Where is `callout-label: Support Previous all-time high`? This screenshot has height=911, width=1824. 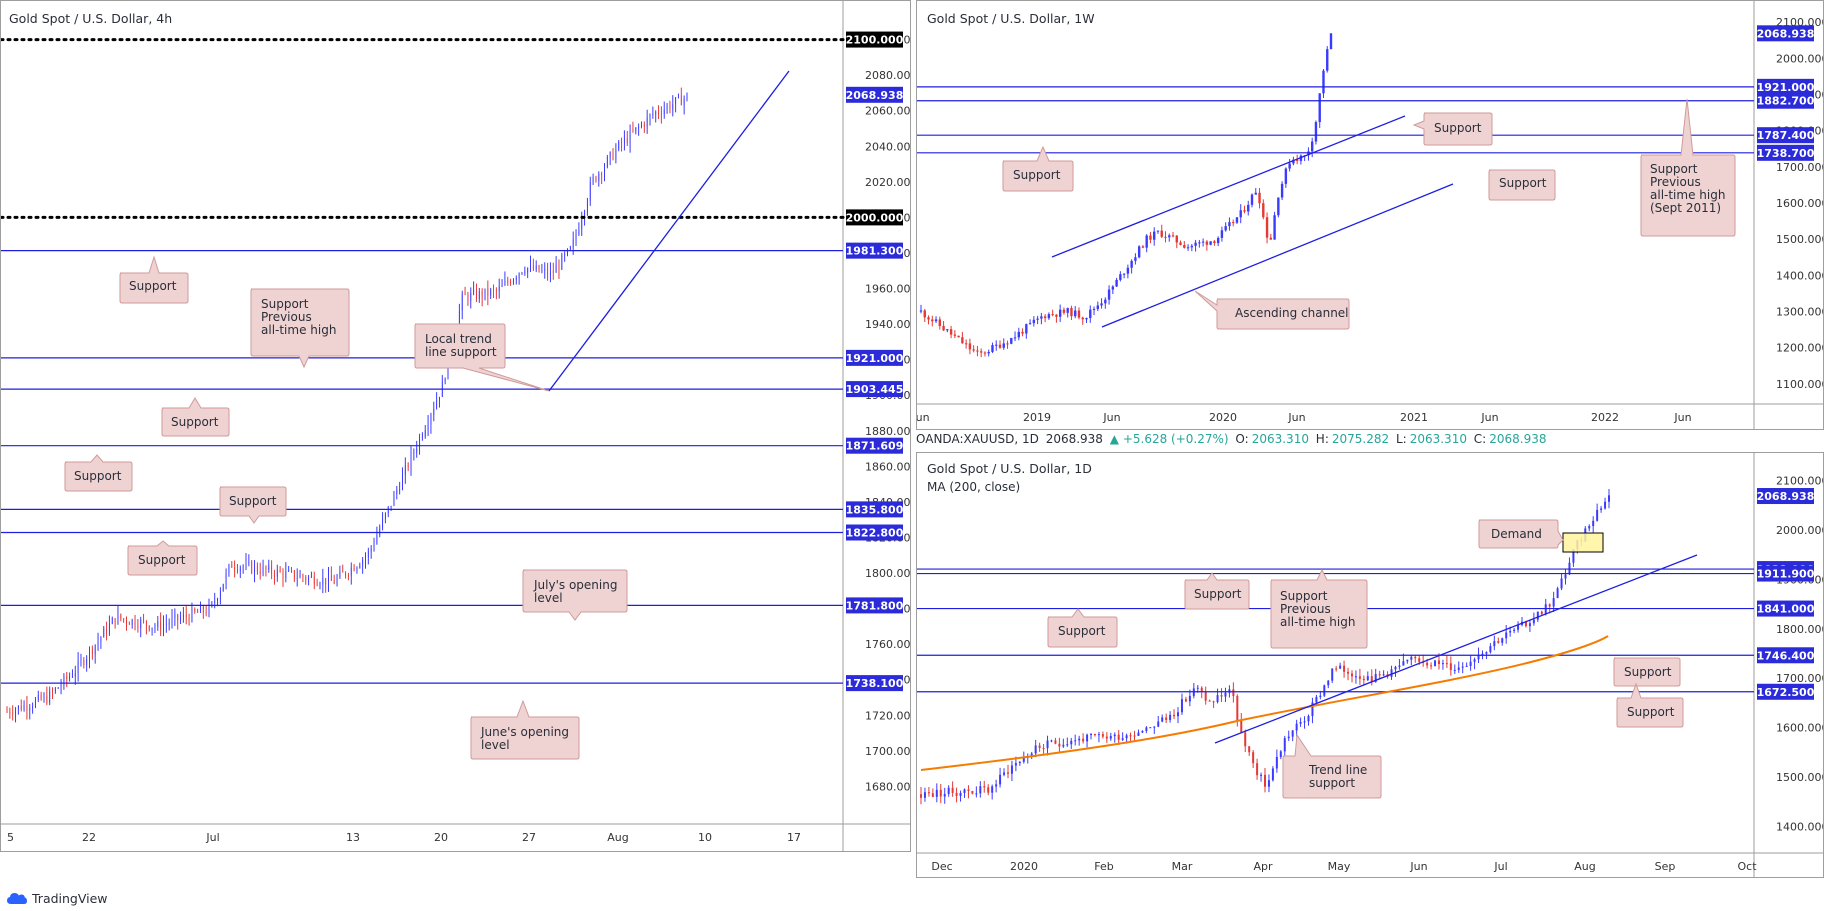 callout-label: Support Previous all-time high is located at coordinates (298, 317).